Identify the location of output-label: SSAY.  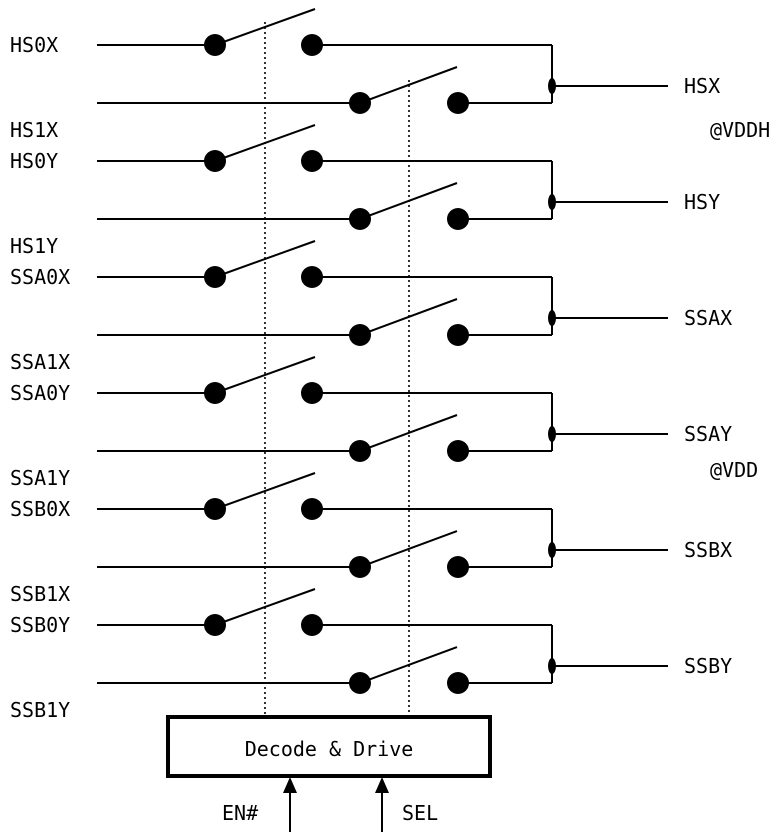
(708, 434).